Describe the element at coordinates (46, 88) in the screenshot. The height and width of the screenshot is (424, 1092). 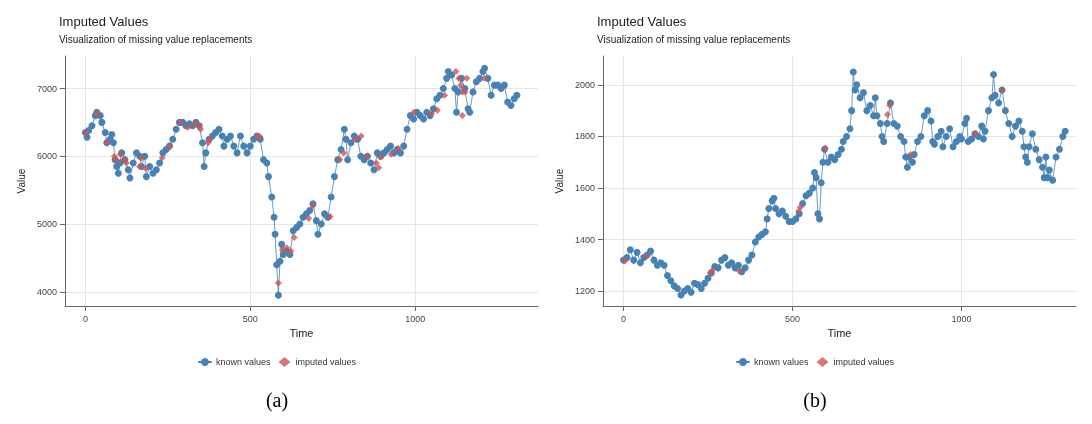
I see `y-tick-label: 7000` at that location.